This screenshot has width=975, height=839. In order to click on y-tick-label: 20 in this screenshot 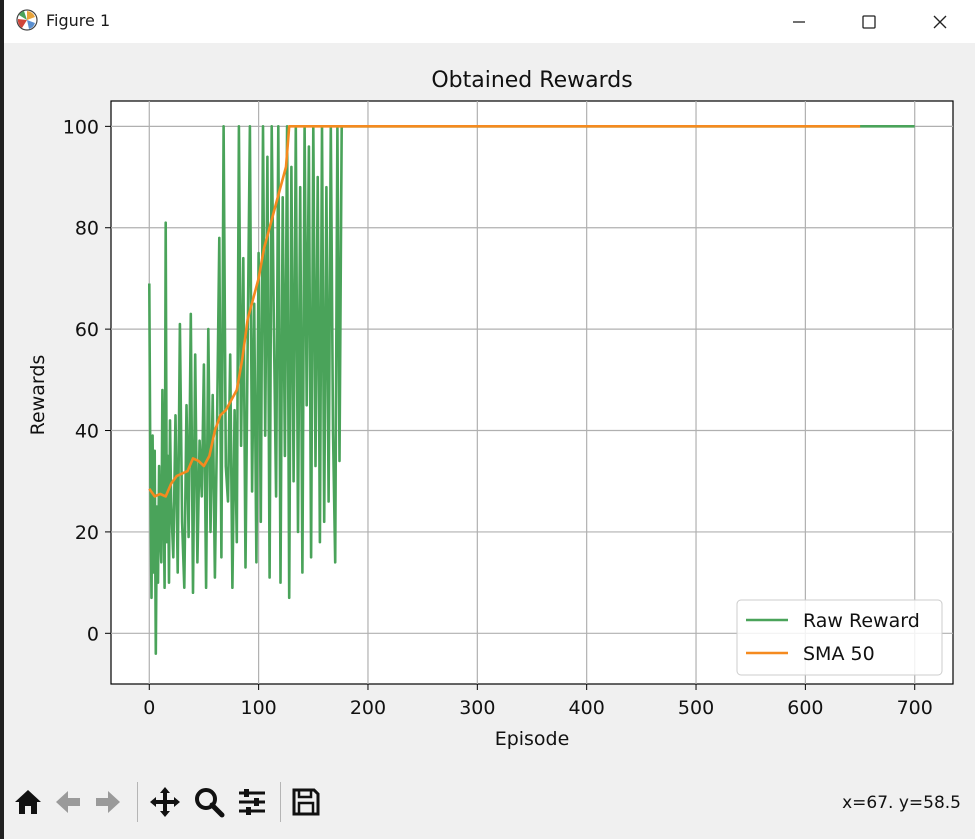, I will do `click(87, 533)`.